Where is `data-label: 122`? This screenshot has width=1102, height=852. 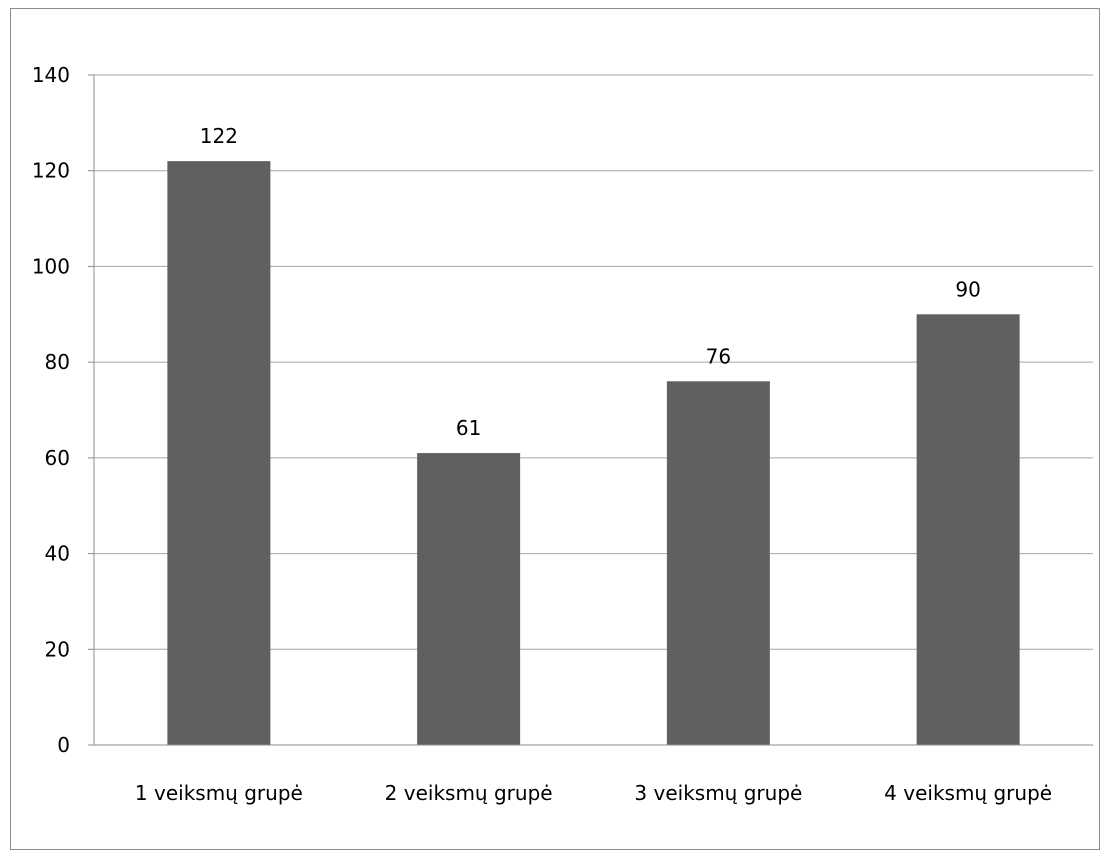 data-label: 122 is located at coordinates (219, 136).